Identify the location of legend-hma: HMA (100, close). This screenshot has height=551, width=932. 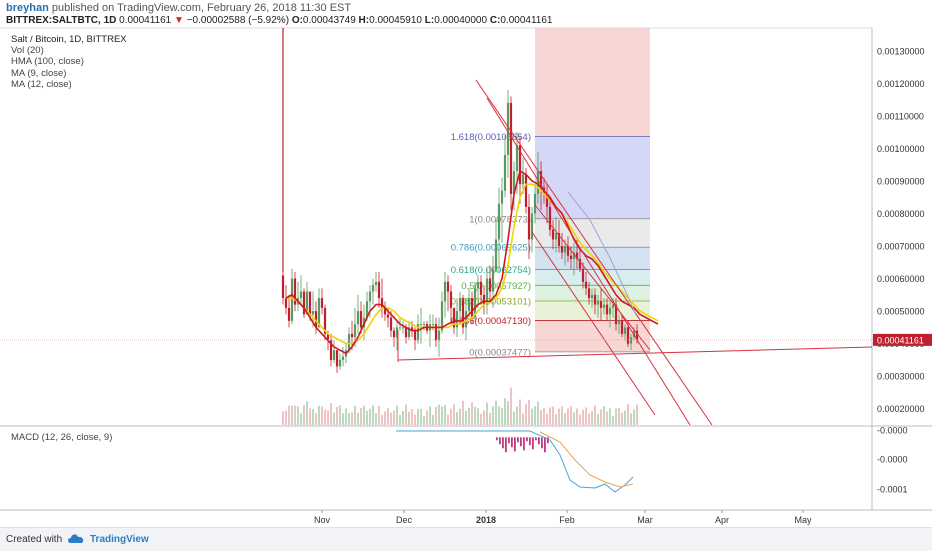
(47, 62).